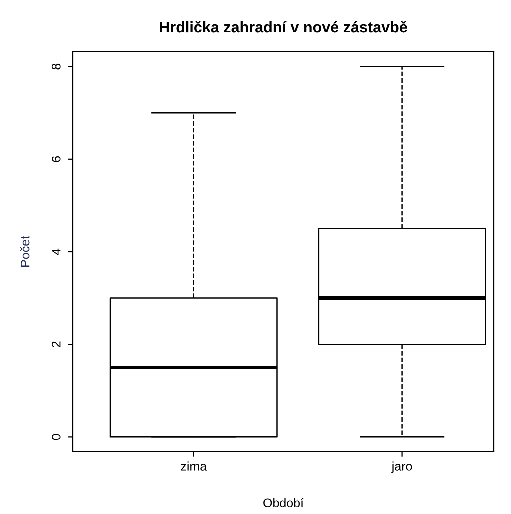 The width and height of the screenshot is (511, 514). Describe the element at coordinates (284, 503) in the screenshot. I see `x-axis-title: Období` at that location.